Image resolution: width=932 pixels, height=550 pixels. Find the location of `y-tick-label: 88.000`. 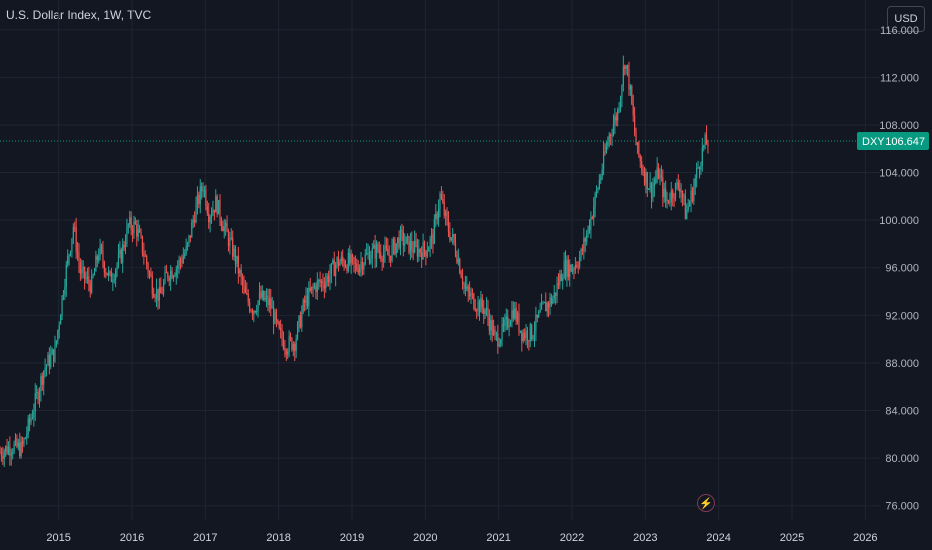

y-tick-label: 88.000 is located at coordinates (902, 364).